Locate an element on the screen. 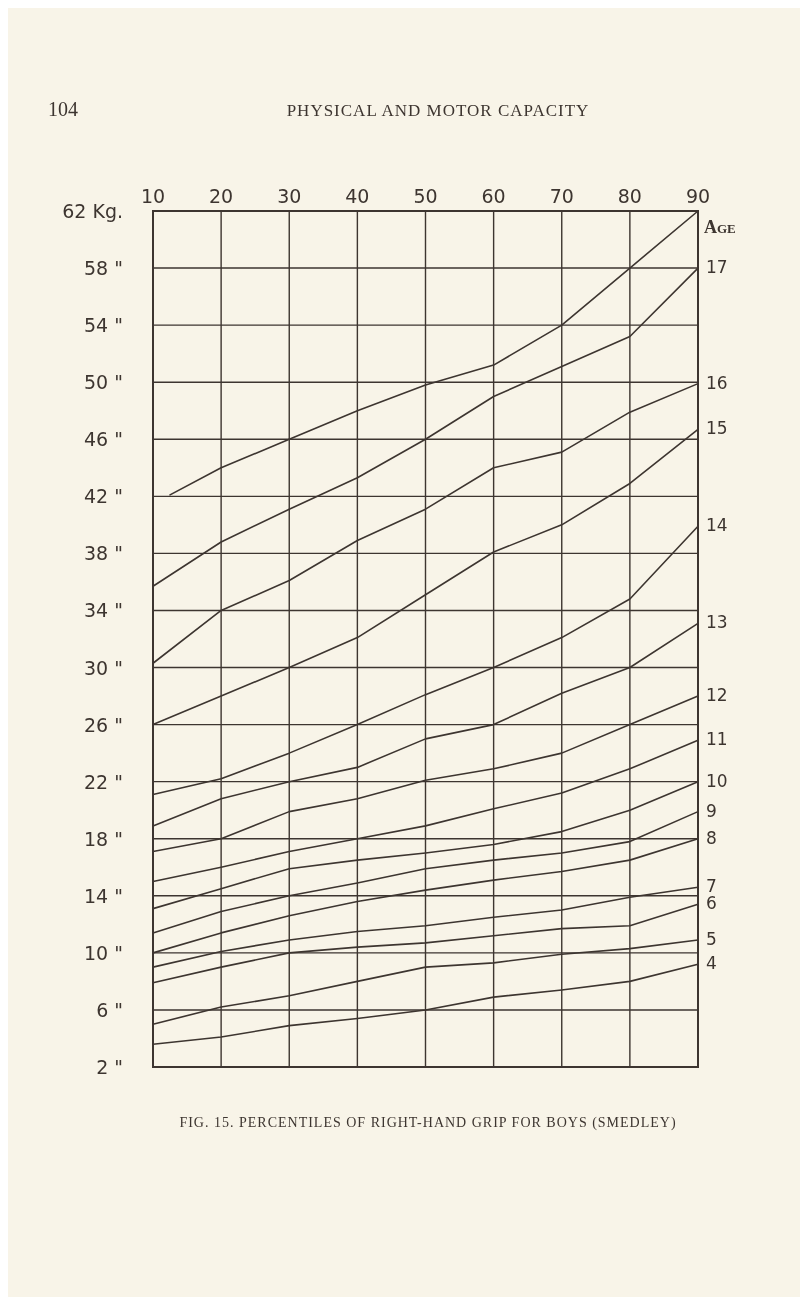  y-tick-label: 54 " is located at coordinates (103, 325).